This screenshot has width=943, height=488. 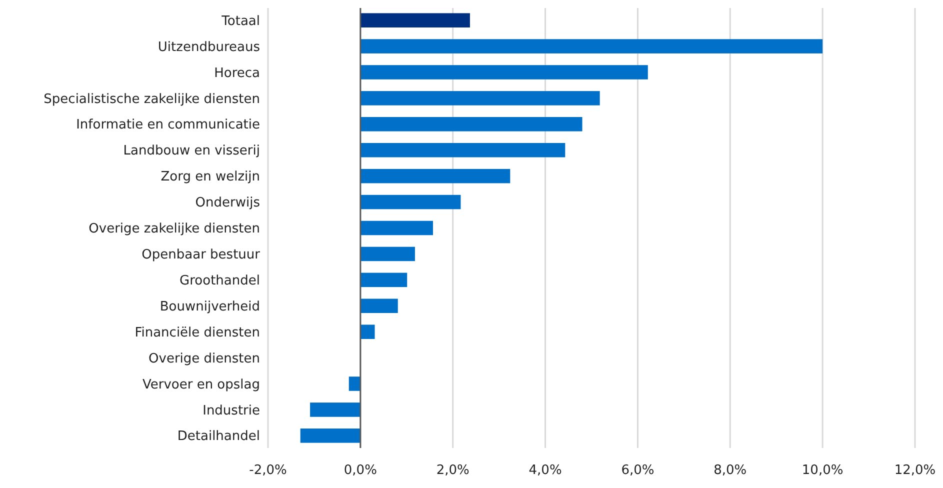 What do you see at coordinates (210, 177) in the screenshot?
I see `y-tick-label: Zorg en welzijn` at bounding box center [210, 177].